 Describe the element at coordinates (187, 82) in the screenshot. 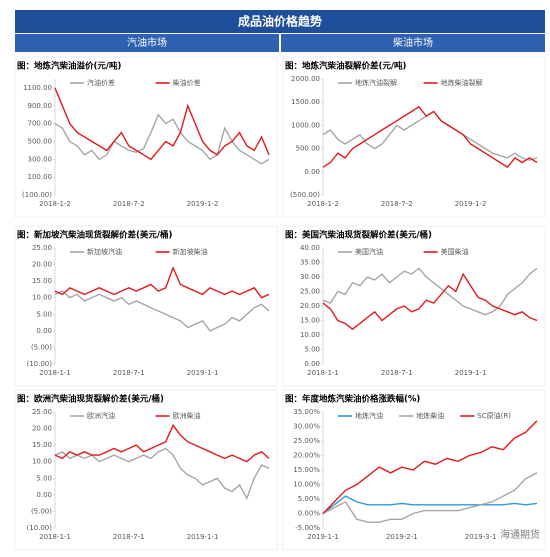

I see `legend-label: 柴油价差` at that location.